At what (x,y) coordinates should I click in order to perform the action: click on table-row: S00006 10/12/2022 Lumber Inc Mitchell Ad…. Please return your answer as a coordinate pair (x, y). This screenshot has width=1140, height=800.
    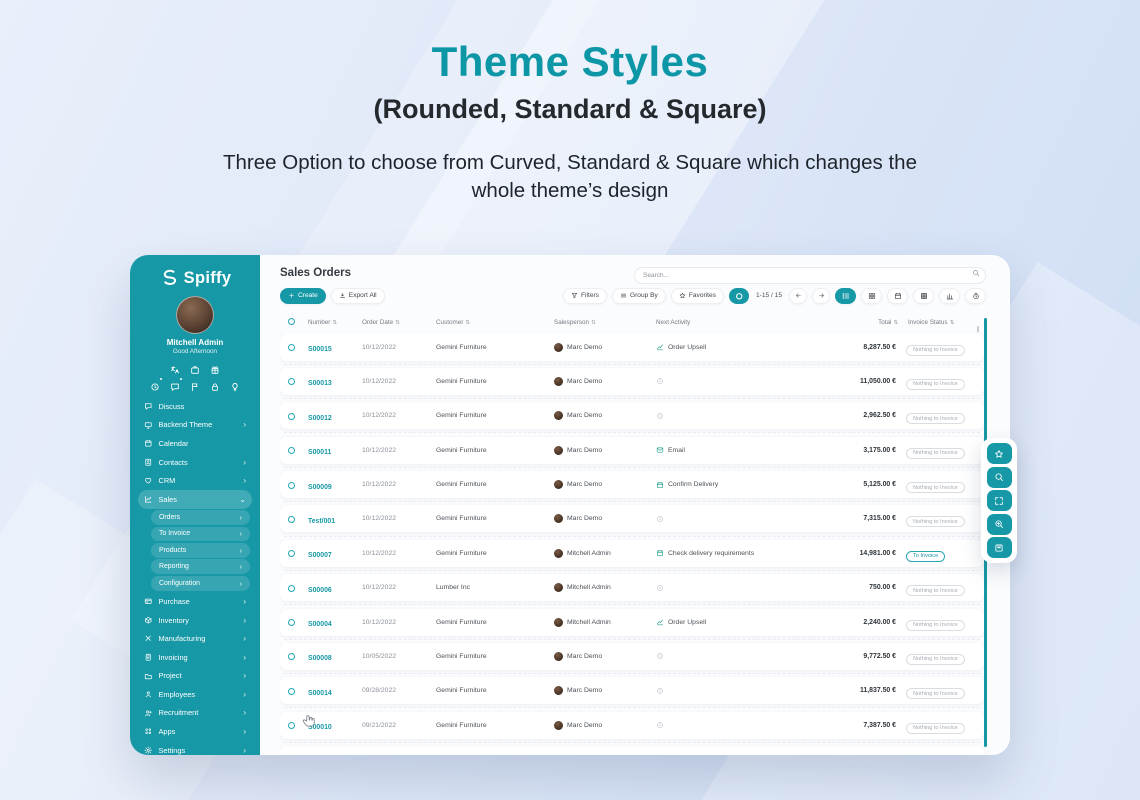
    Looking at the image, I should click on (632, 588).